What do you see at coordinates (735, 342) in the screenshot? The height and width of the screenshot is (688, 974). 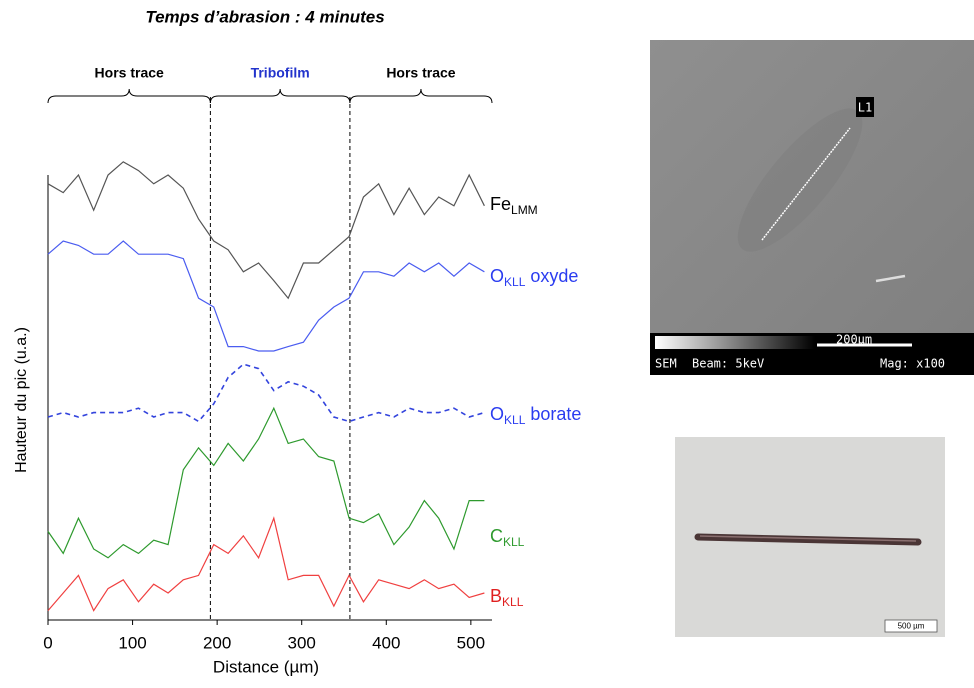 I see `sem-gradient` at bounding box center [735, 342].